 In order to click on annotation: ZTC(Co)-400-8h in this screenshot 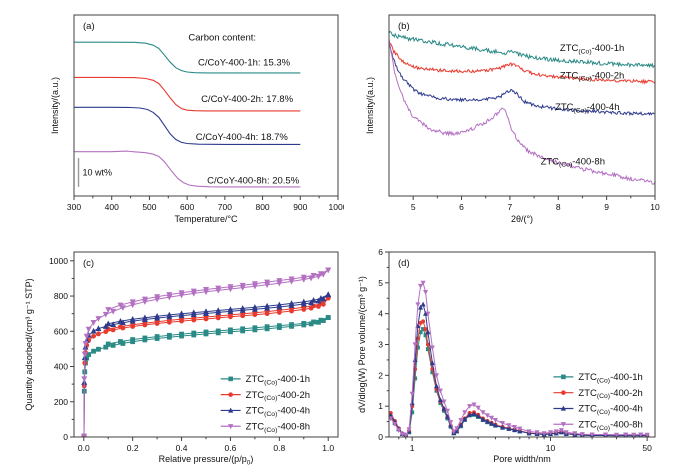, I will do `click(573, 162)`.